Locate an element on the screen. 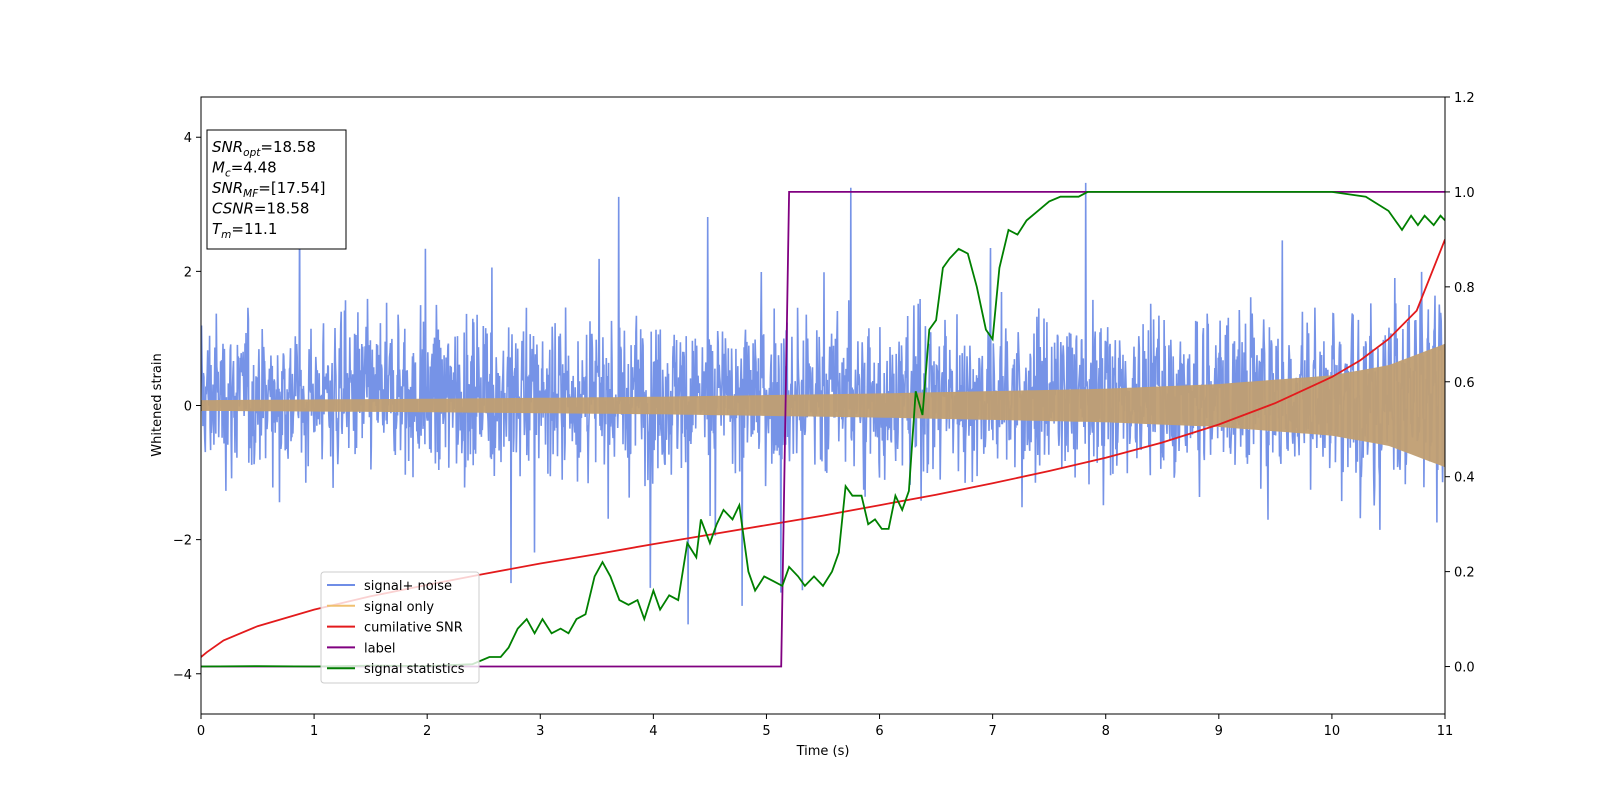 This screenshot has width=1600, height=800. y-axis-right: 0.0 0.2 0.4 0.6 0.8 1.0 1.2 is located at coordinates (1460, 383).